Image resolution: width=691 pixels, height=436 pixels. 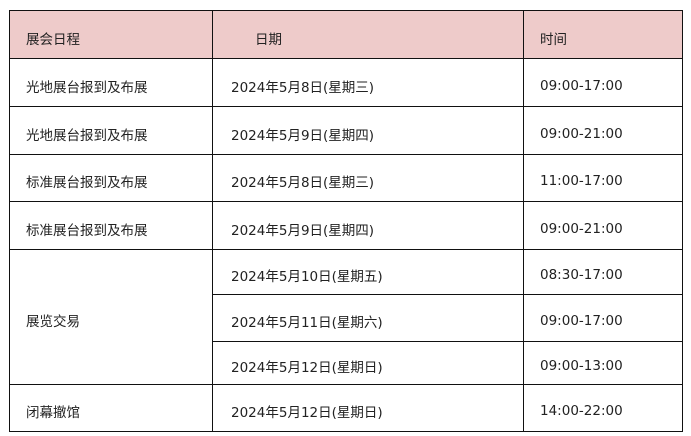 What do you see at coordinates (53, 39) in the screenshot?
I see `header-event: 展会日程` at bounding box center [53, 39].